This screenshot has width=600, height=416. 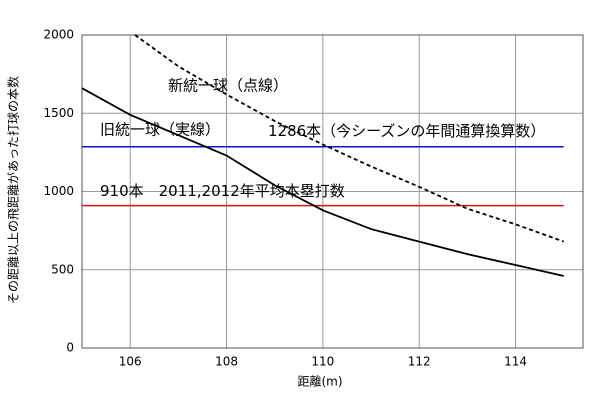 What do you see at coordinates (226, 362) in the screenshot?
I see `x-tick-label: 108` at bounding box center [226, 362].